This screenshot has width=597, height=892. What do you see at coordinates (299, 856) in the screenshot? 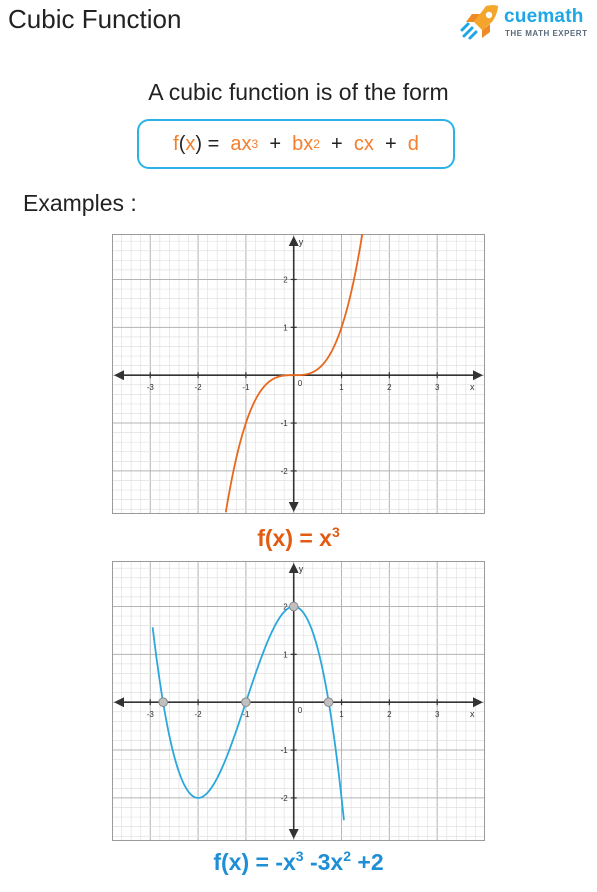
I see `chart-2-caption-exponent-1: 3` at bounding box center [299, 856].